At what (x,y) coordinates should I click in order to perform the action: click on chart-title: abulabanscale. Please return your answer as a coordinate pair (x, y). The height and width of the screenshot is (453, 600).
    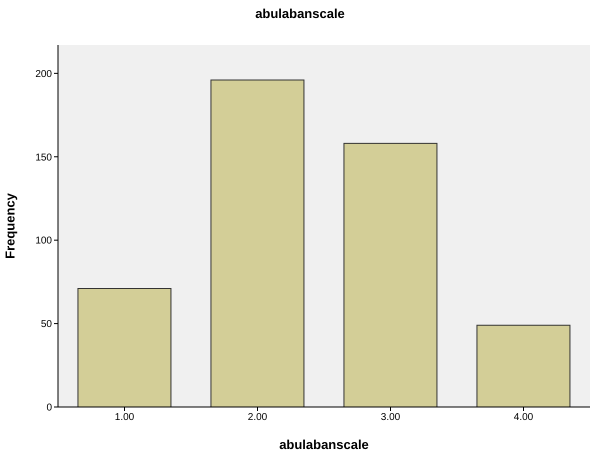
    Looking at the image, I should click on (300, 13).